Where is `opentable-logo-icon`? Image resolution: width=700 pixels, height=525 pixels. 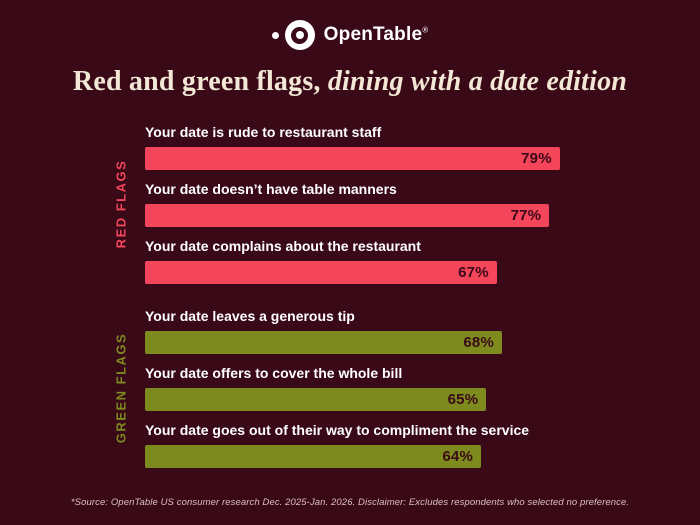 opentable-logo-icon is located at coordinates (293, 35).